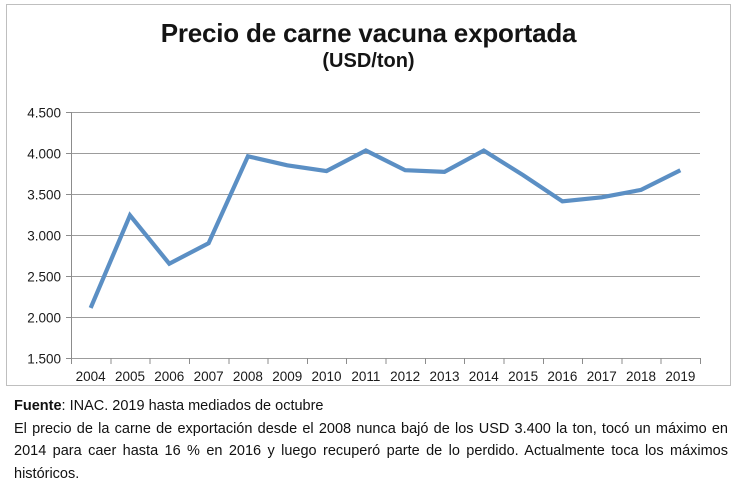 This screenshot has width=750, height=496. What do you see at coordinates (287, 376) in the screenshot?
I see `x-tick-label: 2009` at bounding box center [287, 376].